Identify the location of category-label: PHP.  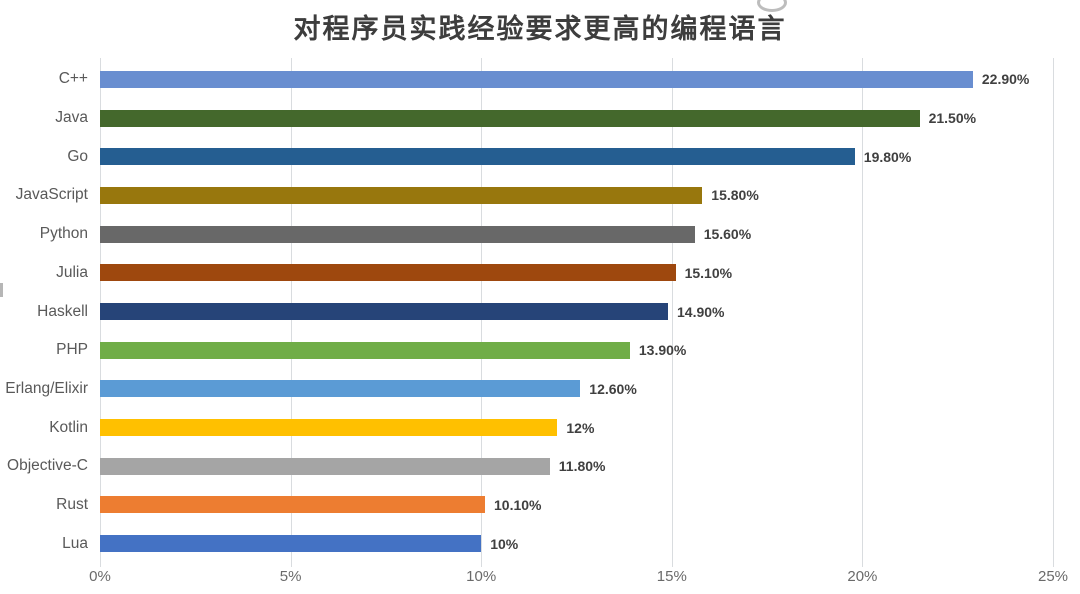
(72, 350).